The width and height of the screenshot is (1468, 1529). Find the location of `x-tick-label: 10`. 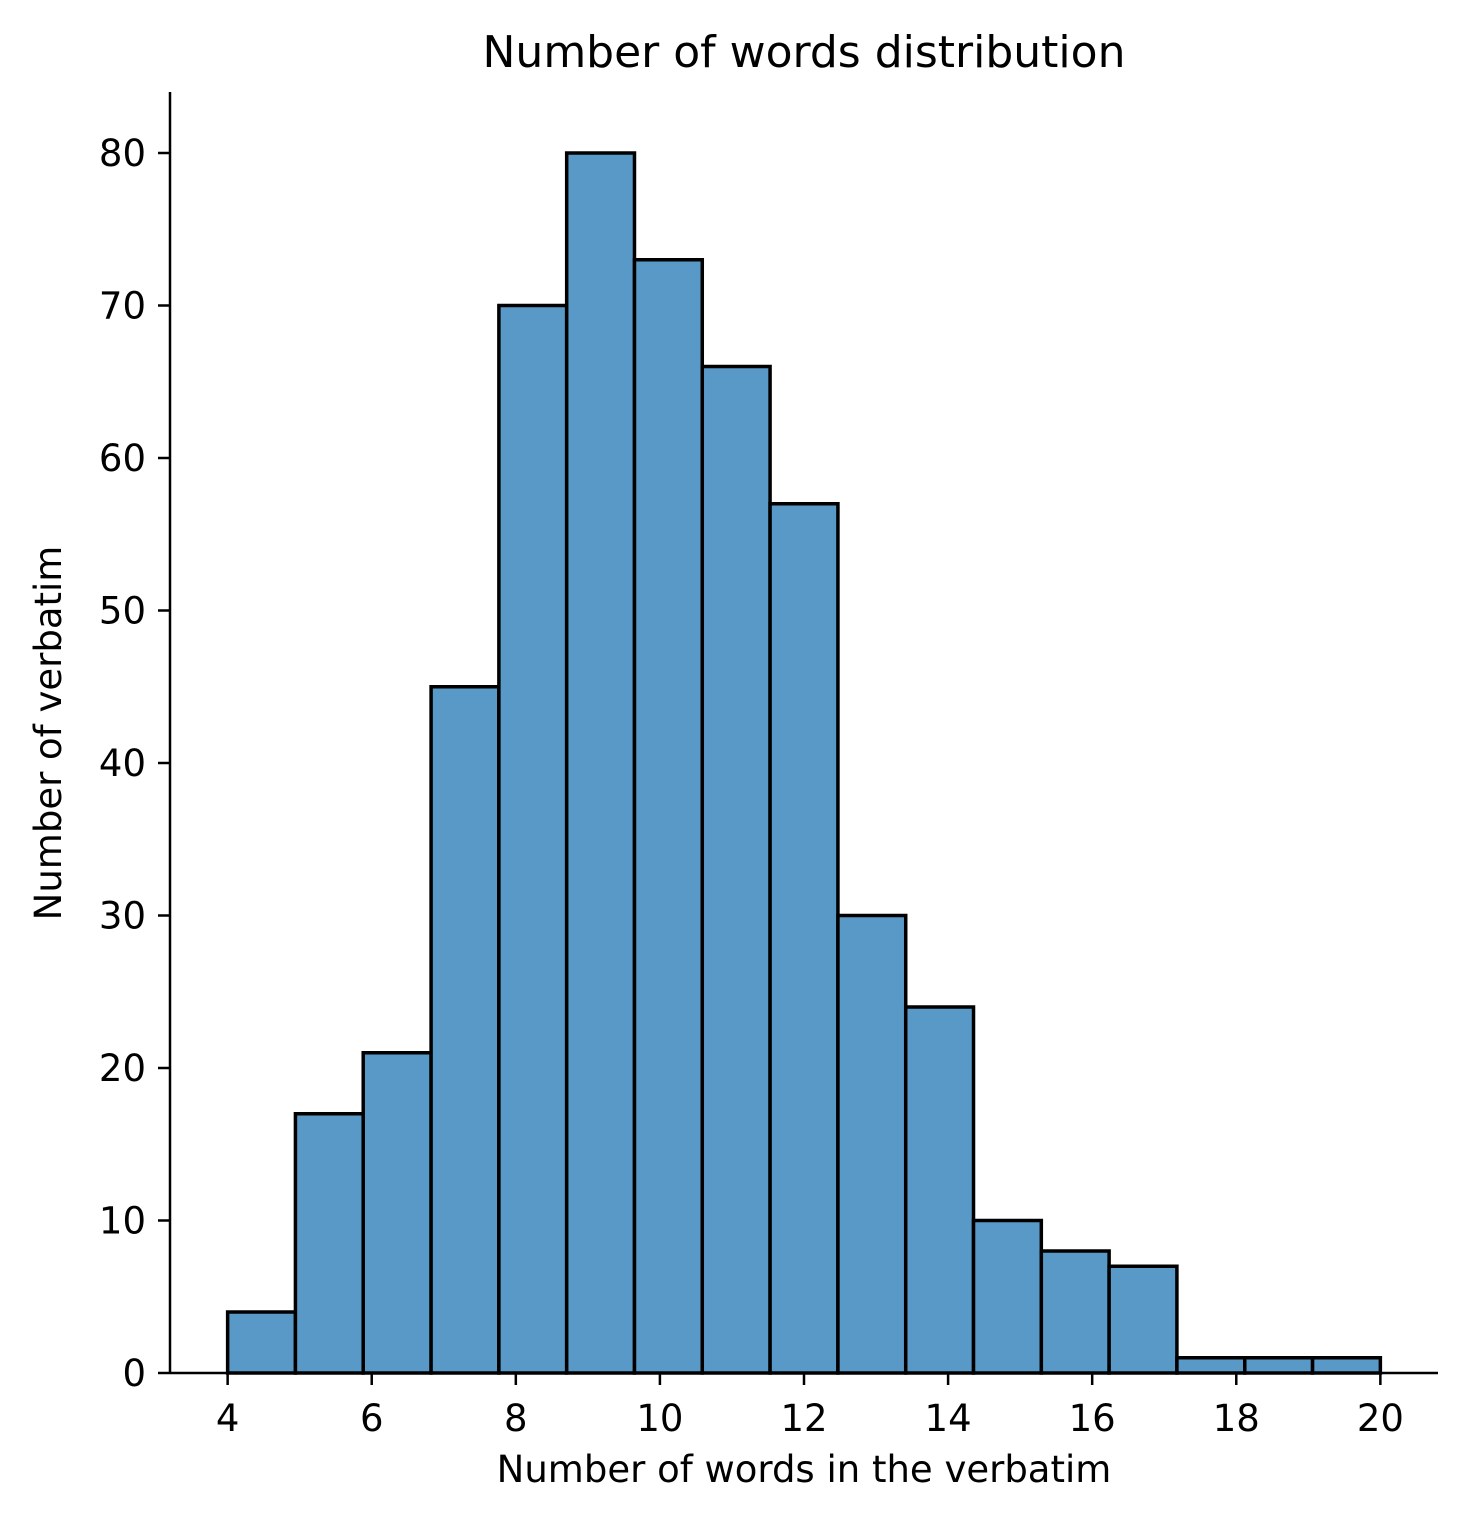

x-tick-label: 10 is located at coordinates (659, 1418).